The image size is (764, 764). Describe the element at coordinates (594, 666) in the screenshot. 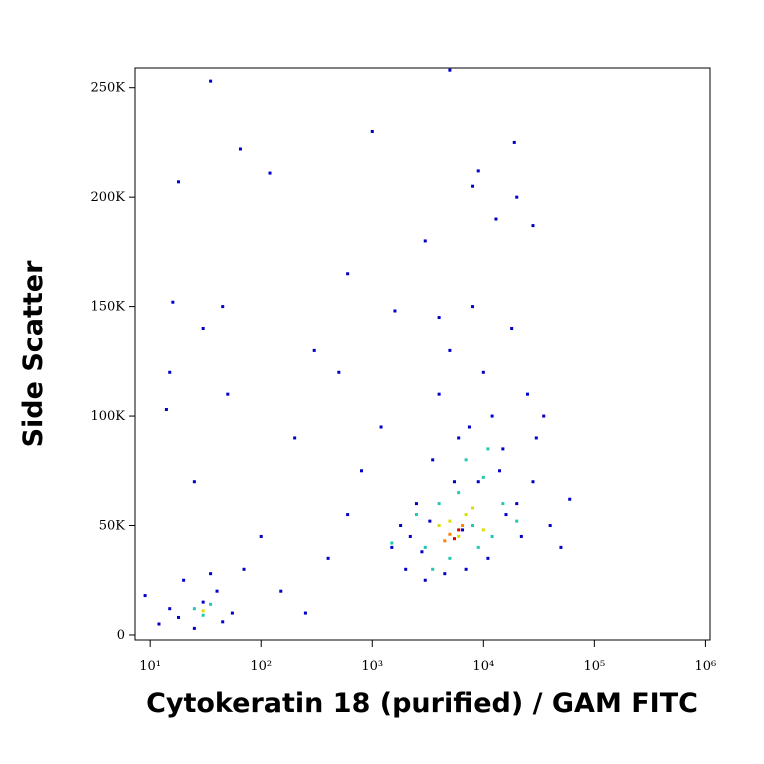

I see `x-tick-label: 10⁵` at that location.